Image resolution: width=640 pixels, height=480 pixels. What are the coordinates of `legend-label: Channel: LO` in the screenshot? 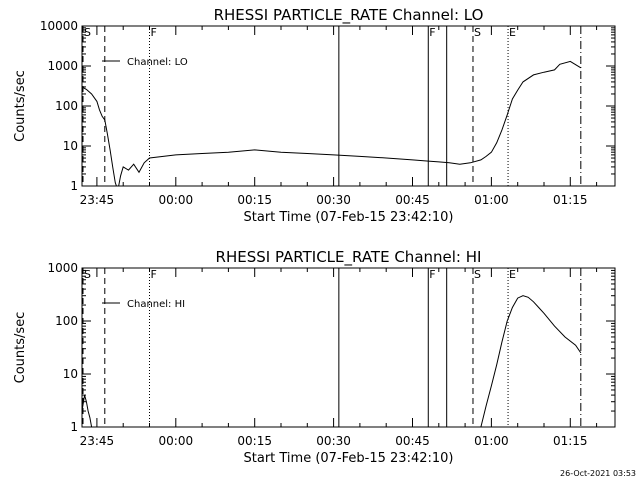 It's located at (157, 62).